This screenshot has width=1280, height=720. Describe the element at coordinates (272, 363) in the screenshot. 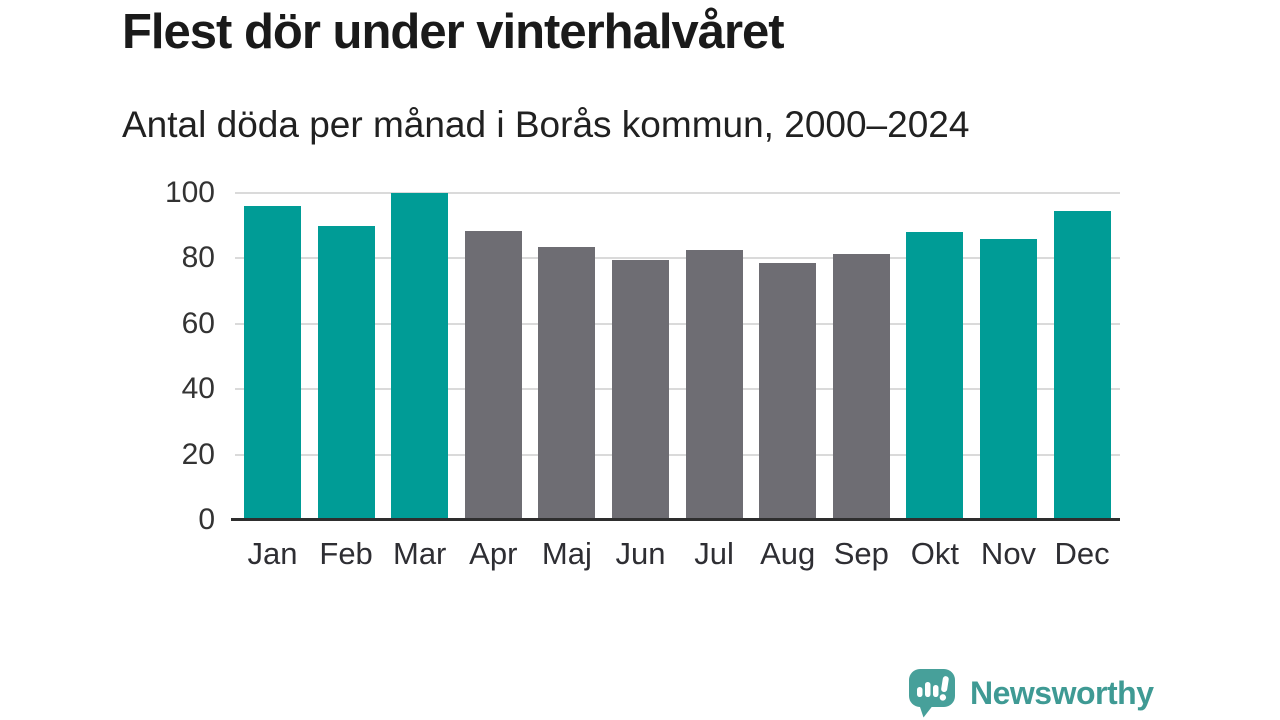

I see `bar-jan` at that location.